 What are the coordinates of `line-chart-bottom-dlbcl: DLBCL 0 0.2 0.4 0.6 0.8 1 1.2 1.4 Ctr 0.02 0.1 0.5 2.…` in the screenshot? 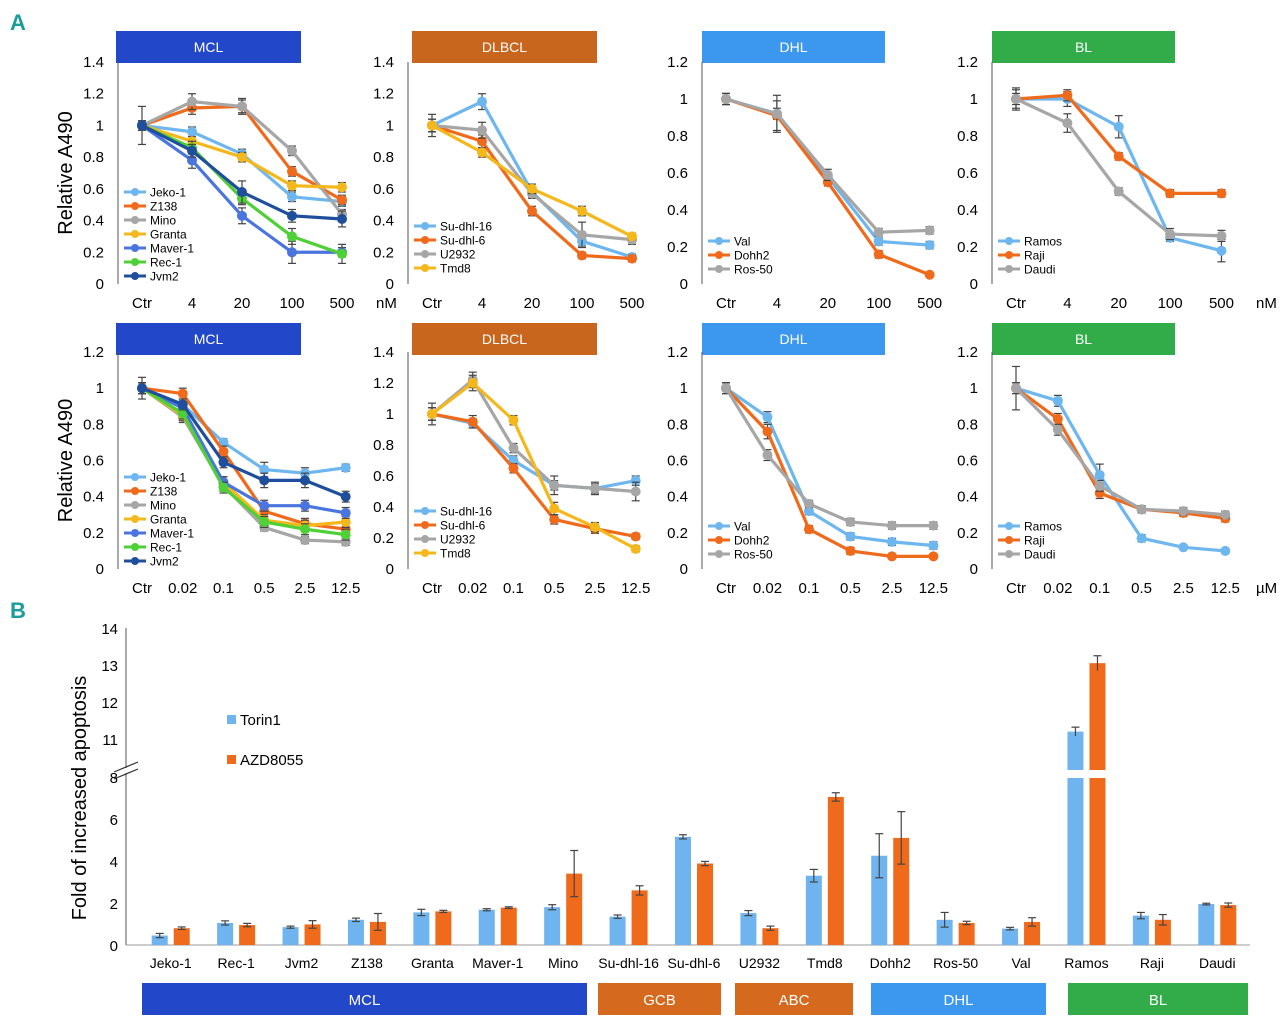 It's located at (511, 460).